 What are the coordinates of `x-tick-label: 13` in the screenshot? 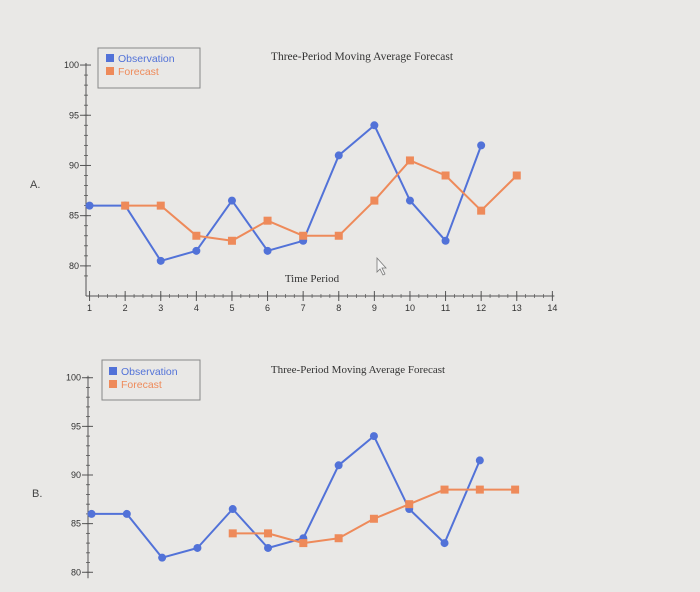 It's located at (517, 308).